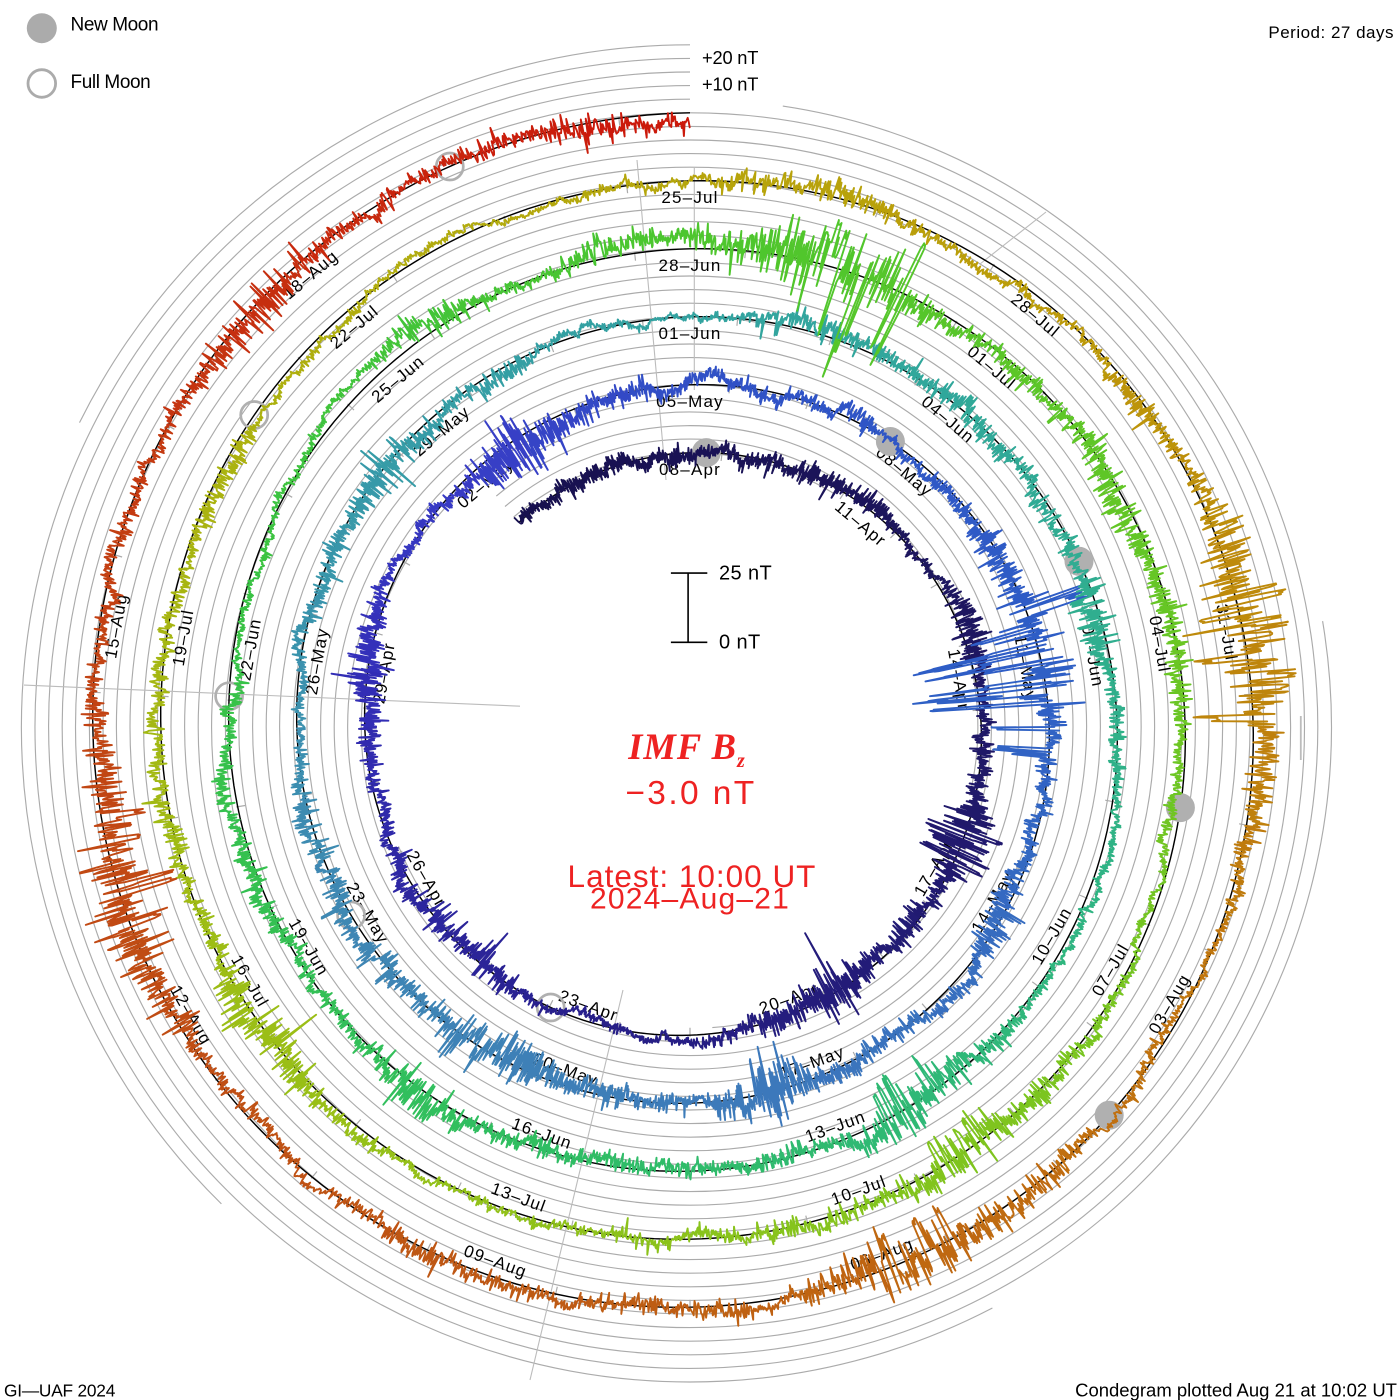 The width and height of the screenshot is (1400, 1400). I want to click on svg-text: IMF Bz, so click(686, 749).